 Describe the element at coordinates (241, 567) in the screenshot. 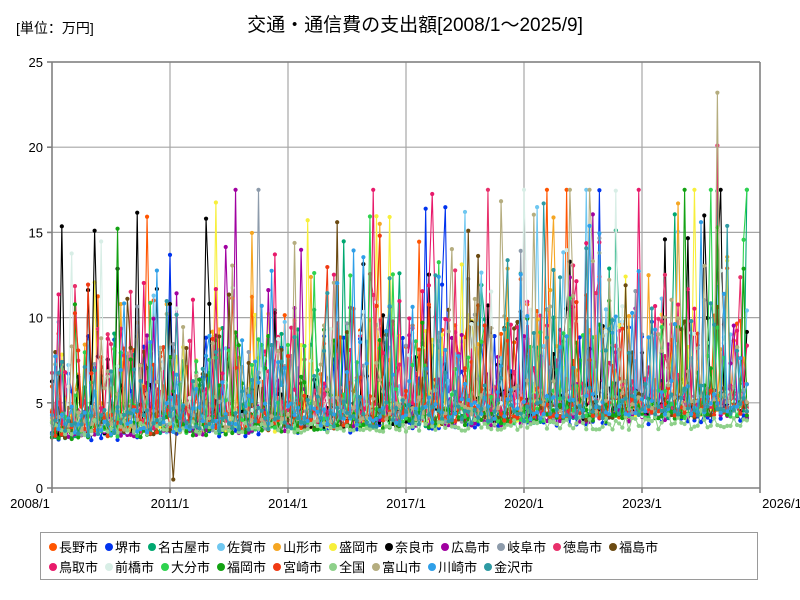

I see `legend-item-福岡市: 福岡市` at that location.